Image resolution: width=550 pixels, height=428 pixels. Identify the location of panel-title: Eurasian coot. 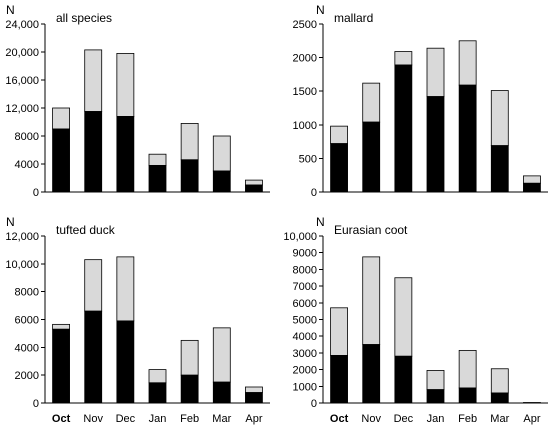
(371, 230).